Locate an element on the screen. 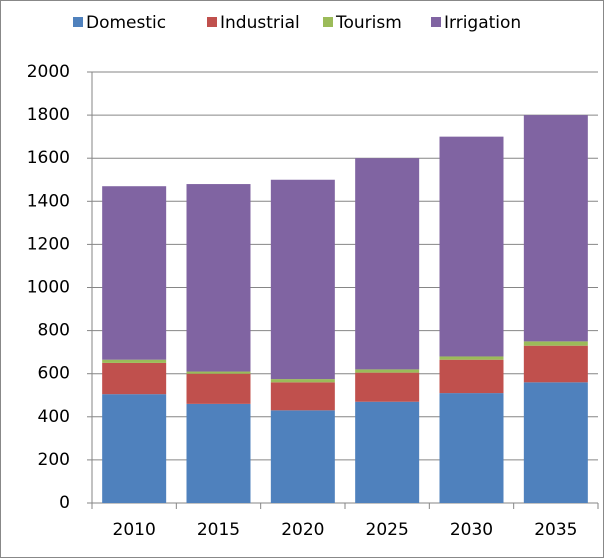 This screenshot has width=605, height=559. y-tick-label: 0 is located at coordinates (64, 503).